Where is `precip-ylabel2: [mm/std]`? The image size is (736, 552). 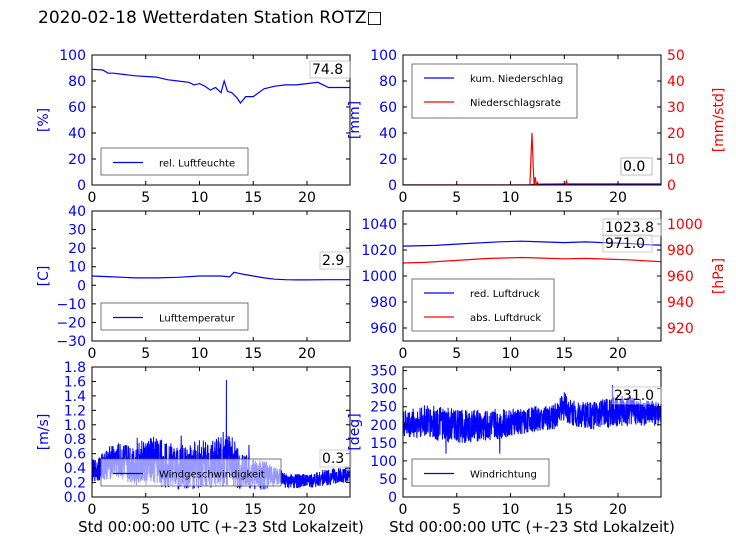 precip-ylabel2: [mm/std] is located at coordinates (719, 120).